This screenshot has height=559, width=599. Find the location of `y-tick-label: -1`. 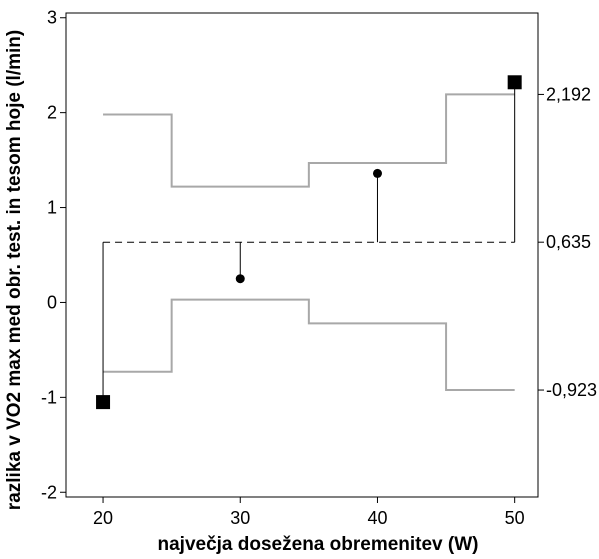

y-tick-label: -1 is located at coordinates (49, 397).